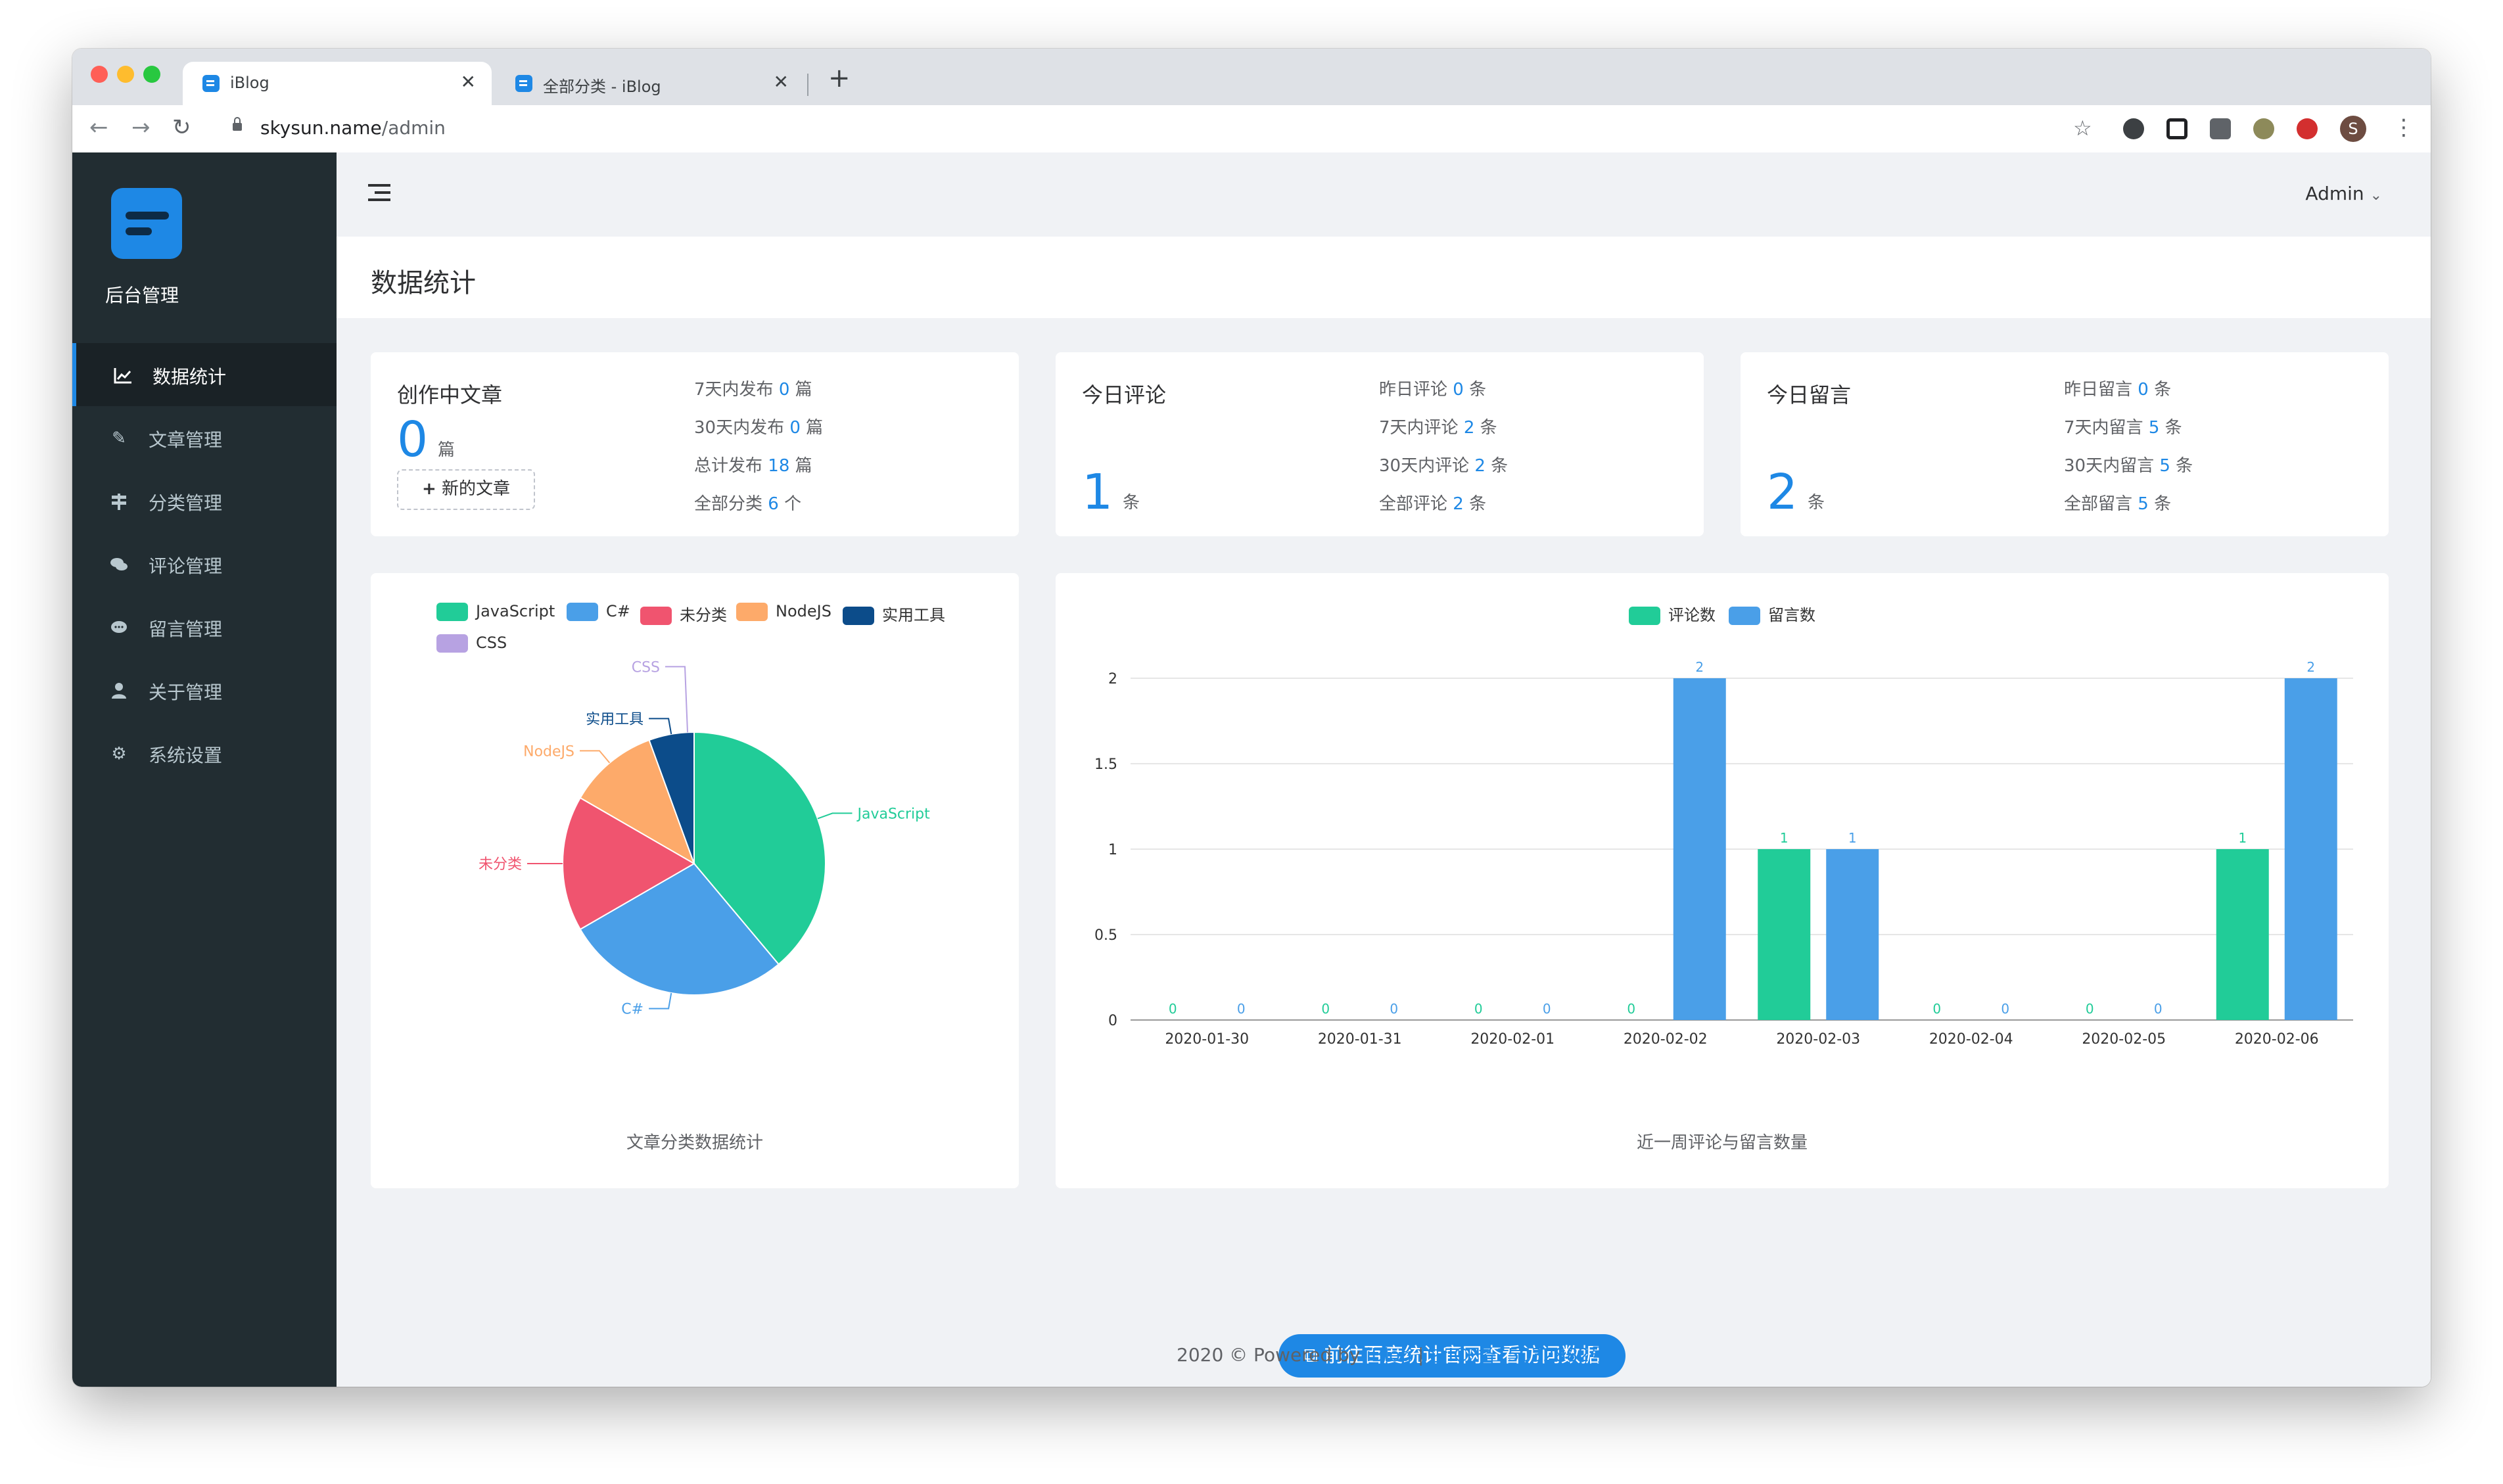 This screenshot has width=2503, height=1484. I want to click on stat-line: 30天内发布 0 篇, so click(759, 428).